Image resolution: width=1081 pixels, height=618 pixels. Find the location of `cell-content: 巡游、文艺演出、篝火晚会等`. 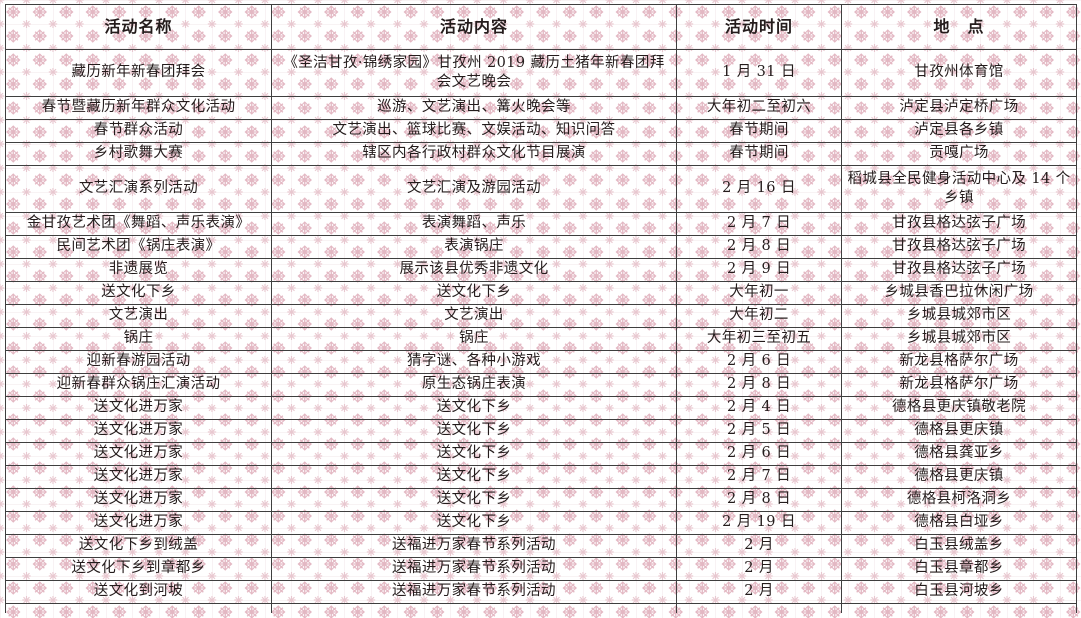

cell-content: 巡游、文艺演出、篝火晚会等 is located at coordinates (474, 108).